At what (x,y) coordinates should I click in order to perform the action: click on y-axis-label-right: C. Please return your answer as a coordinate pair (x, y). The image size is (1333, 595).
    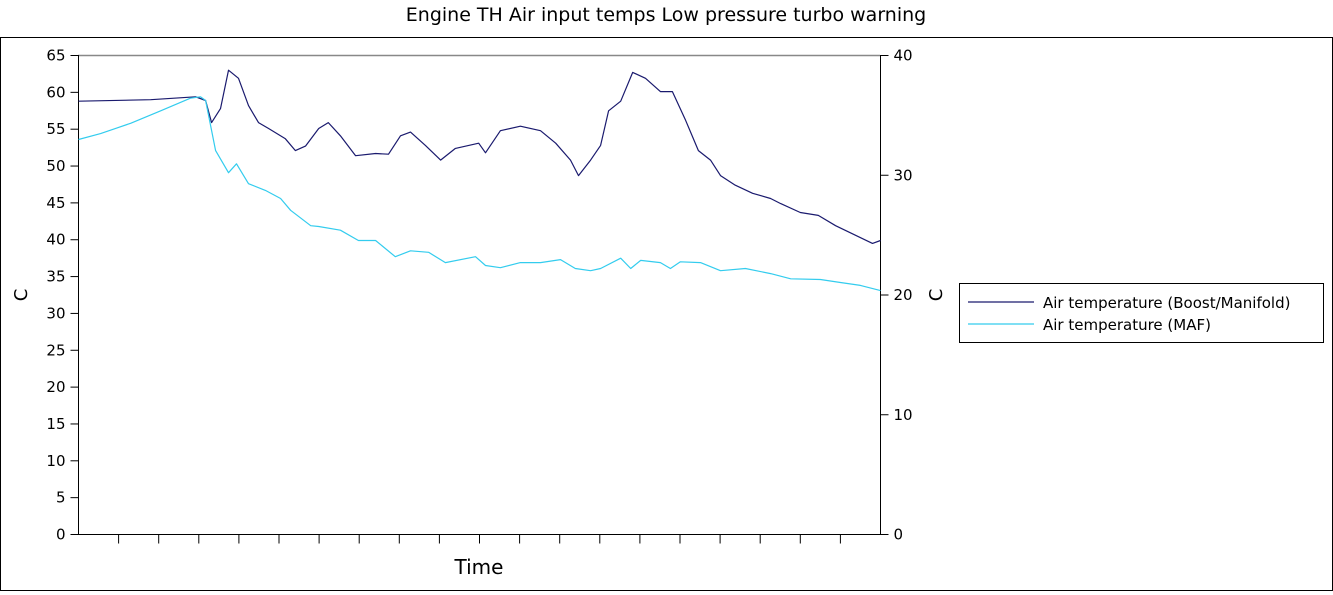
    Looking at the image, I should click on (936, 295).